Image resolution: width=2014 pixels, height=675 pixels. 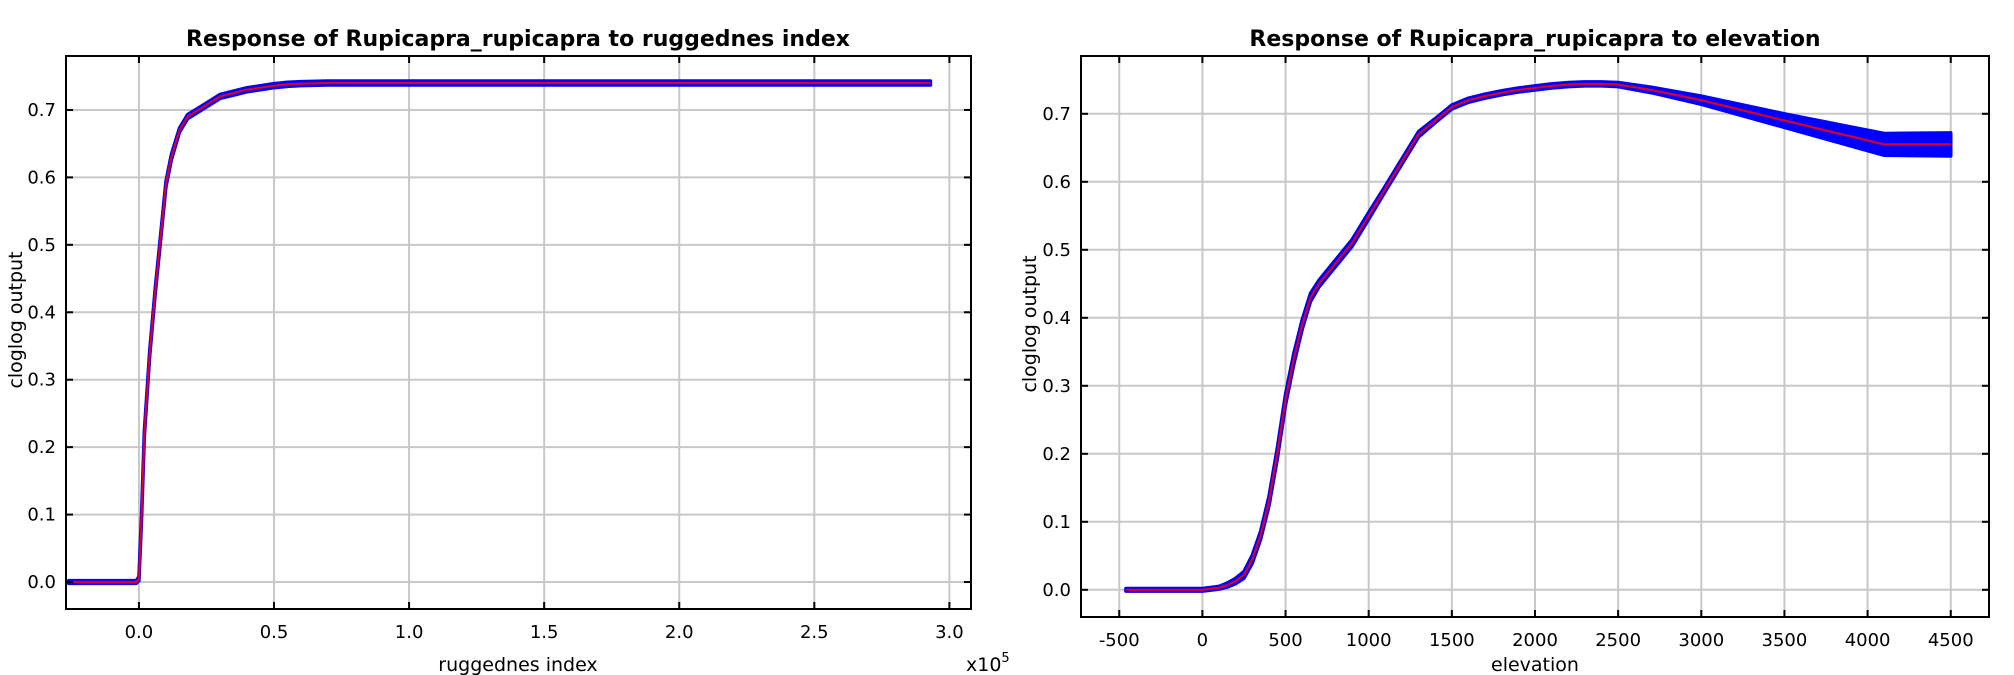 I want to click on x-tick-label: 3.0, so click(x=949, y=632).